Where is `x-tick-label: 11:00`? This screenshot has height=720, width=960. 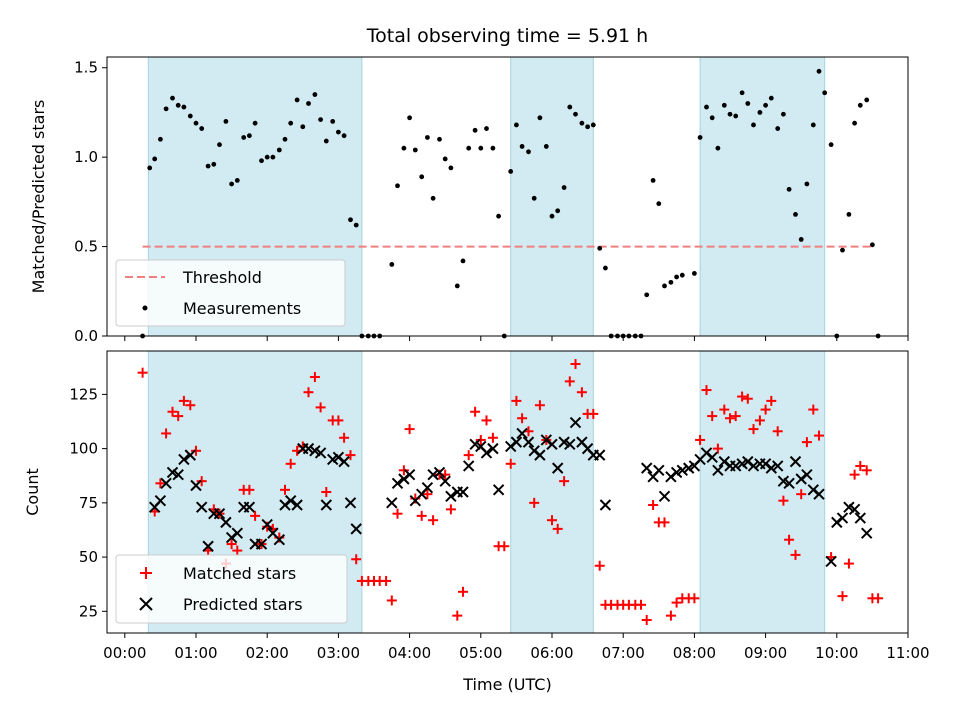 x-tick-label: 11:00 is located at coordinates (907, 653).